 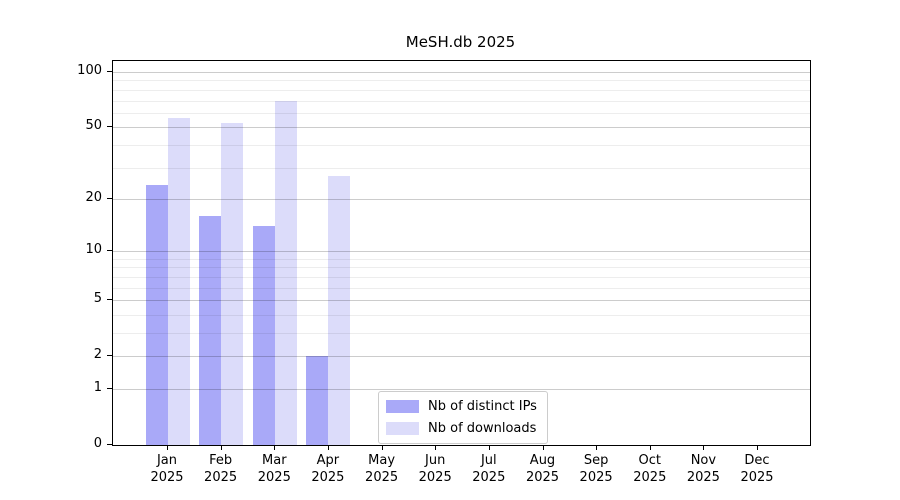 What do you see at coordinates (317, 400) in the screenshot?
I see `bar-nb-of-distinct-ips-apr` at bounding box center [317, 400].